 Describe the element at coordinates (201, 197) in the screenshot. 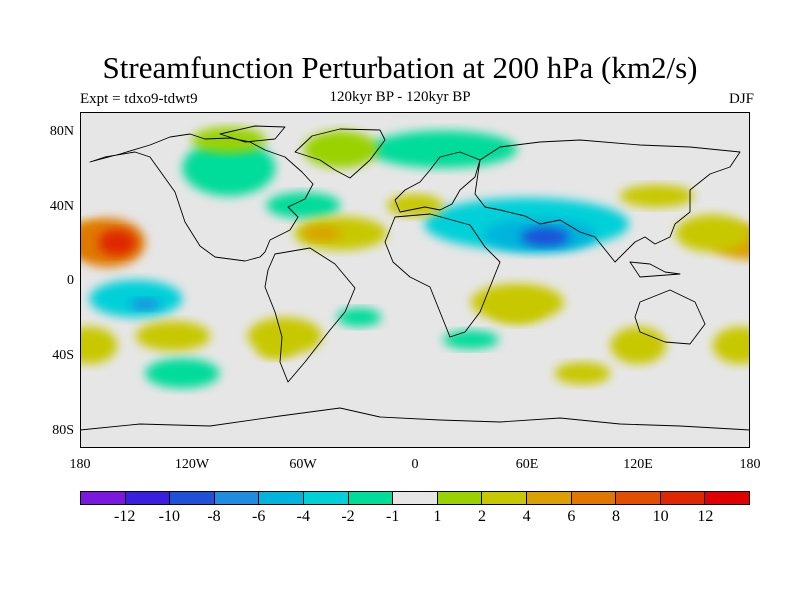

I see `coastline-north-america` at that location.